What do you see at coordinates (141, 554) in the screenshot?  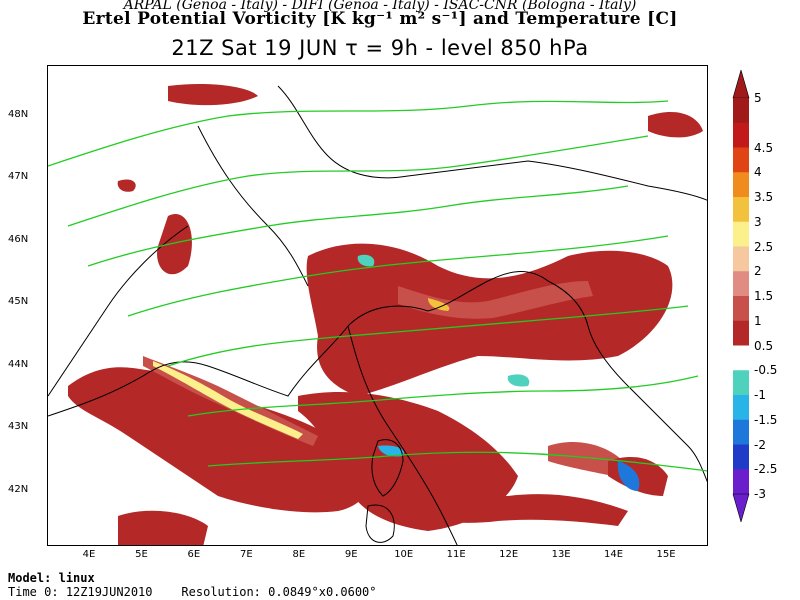 I see `longitude-label: 5E` at bounding box center [141, 554].